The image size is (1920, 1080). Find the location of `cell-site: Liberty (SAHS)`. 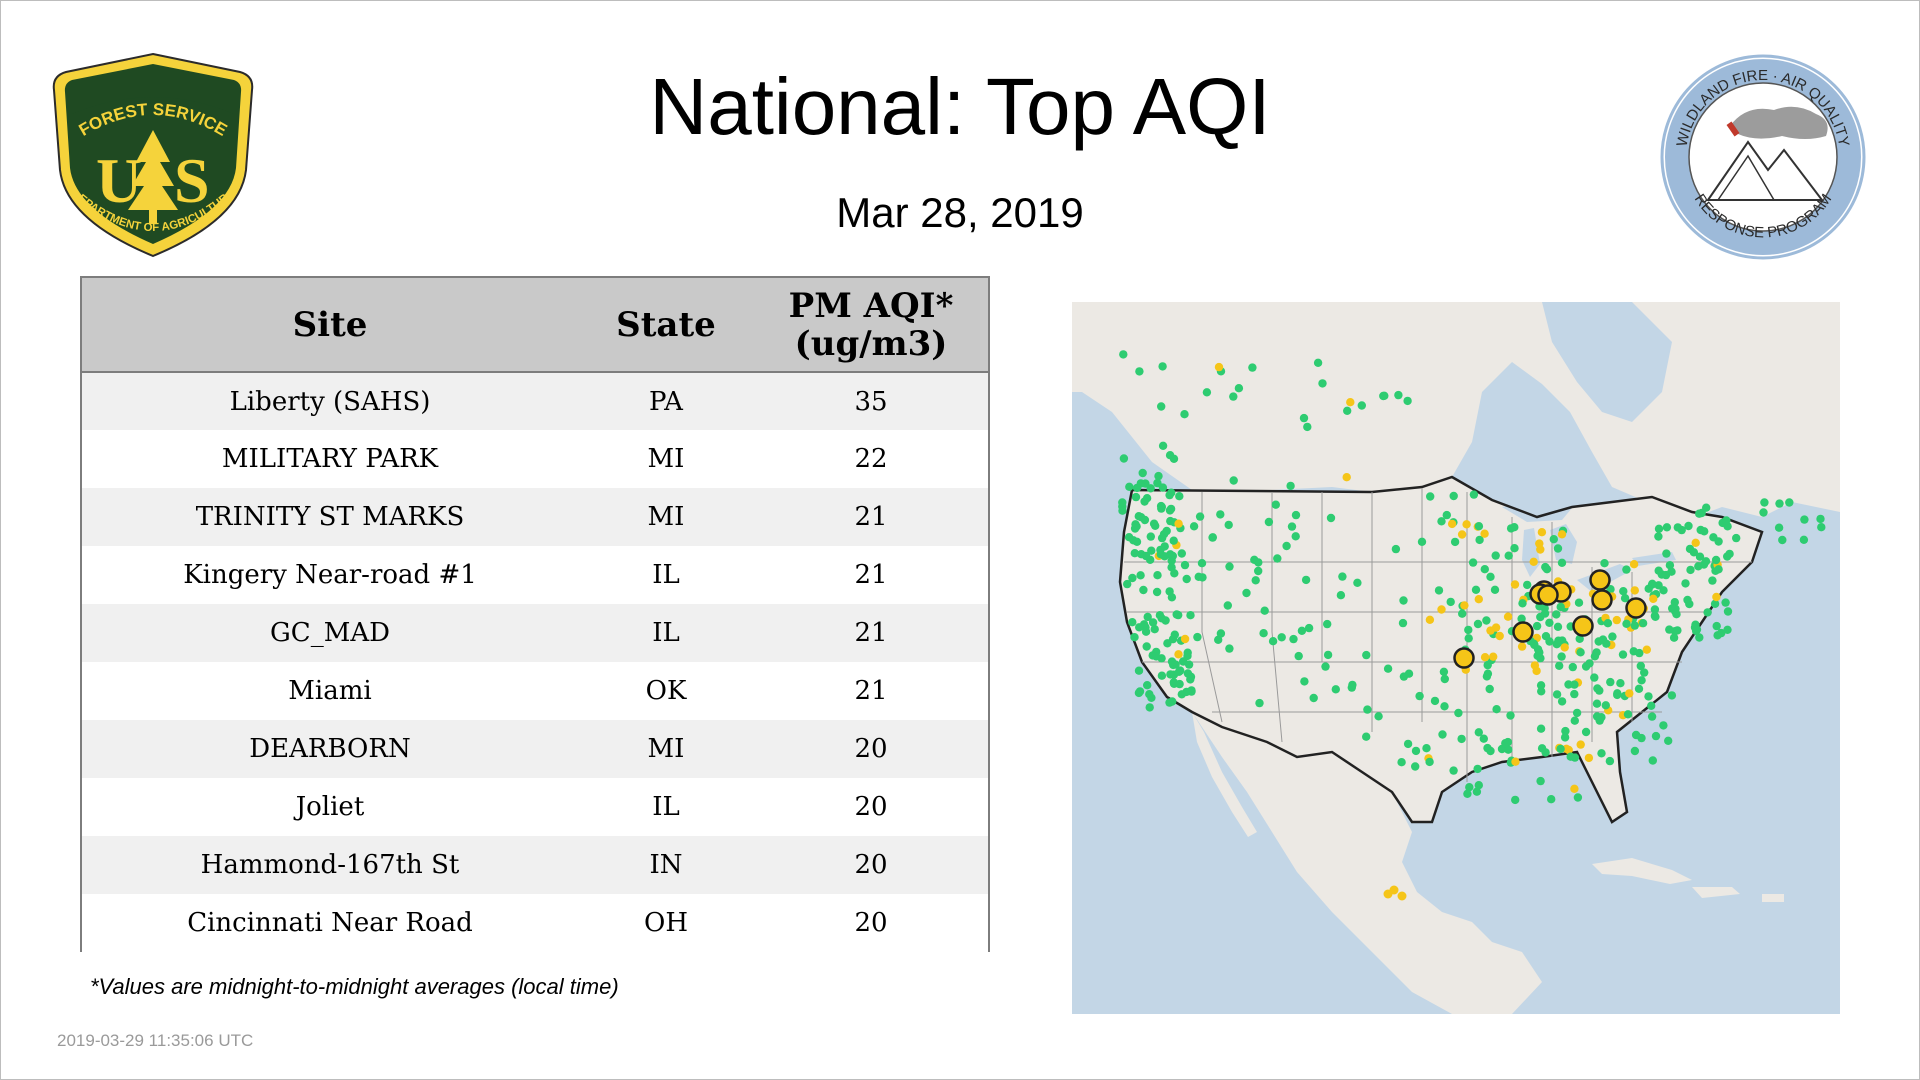

cell-site: Liberty (SAHS) is located at coordinates (330, 401).